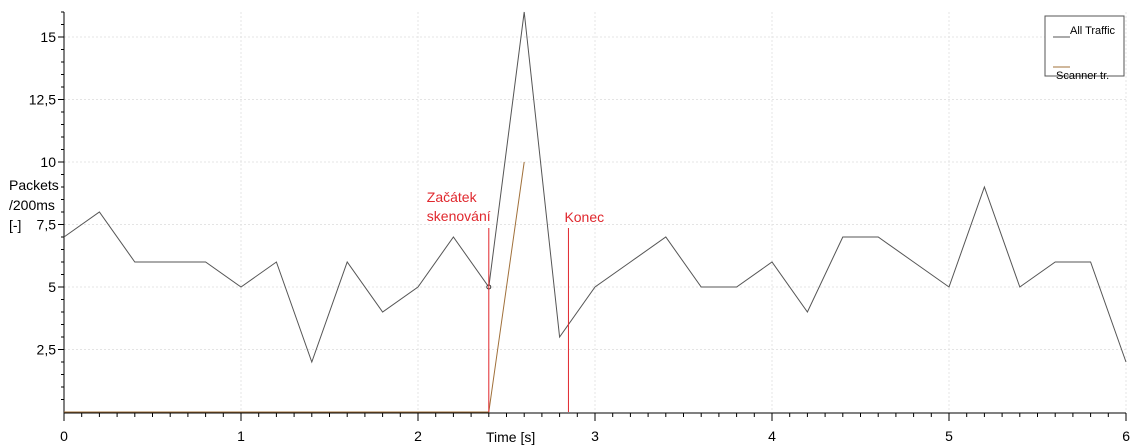 Image resolution: width=1132 pixels, height=448 pixels. Describe the element at coordinates (949, 436) in the screenshot. I see `x-tick-label: 5` at that location.